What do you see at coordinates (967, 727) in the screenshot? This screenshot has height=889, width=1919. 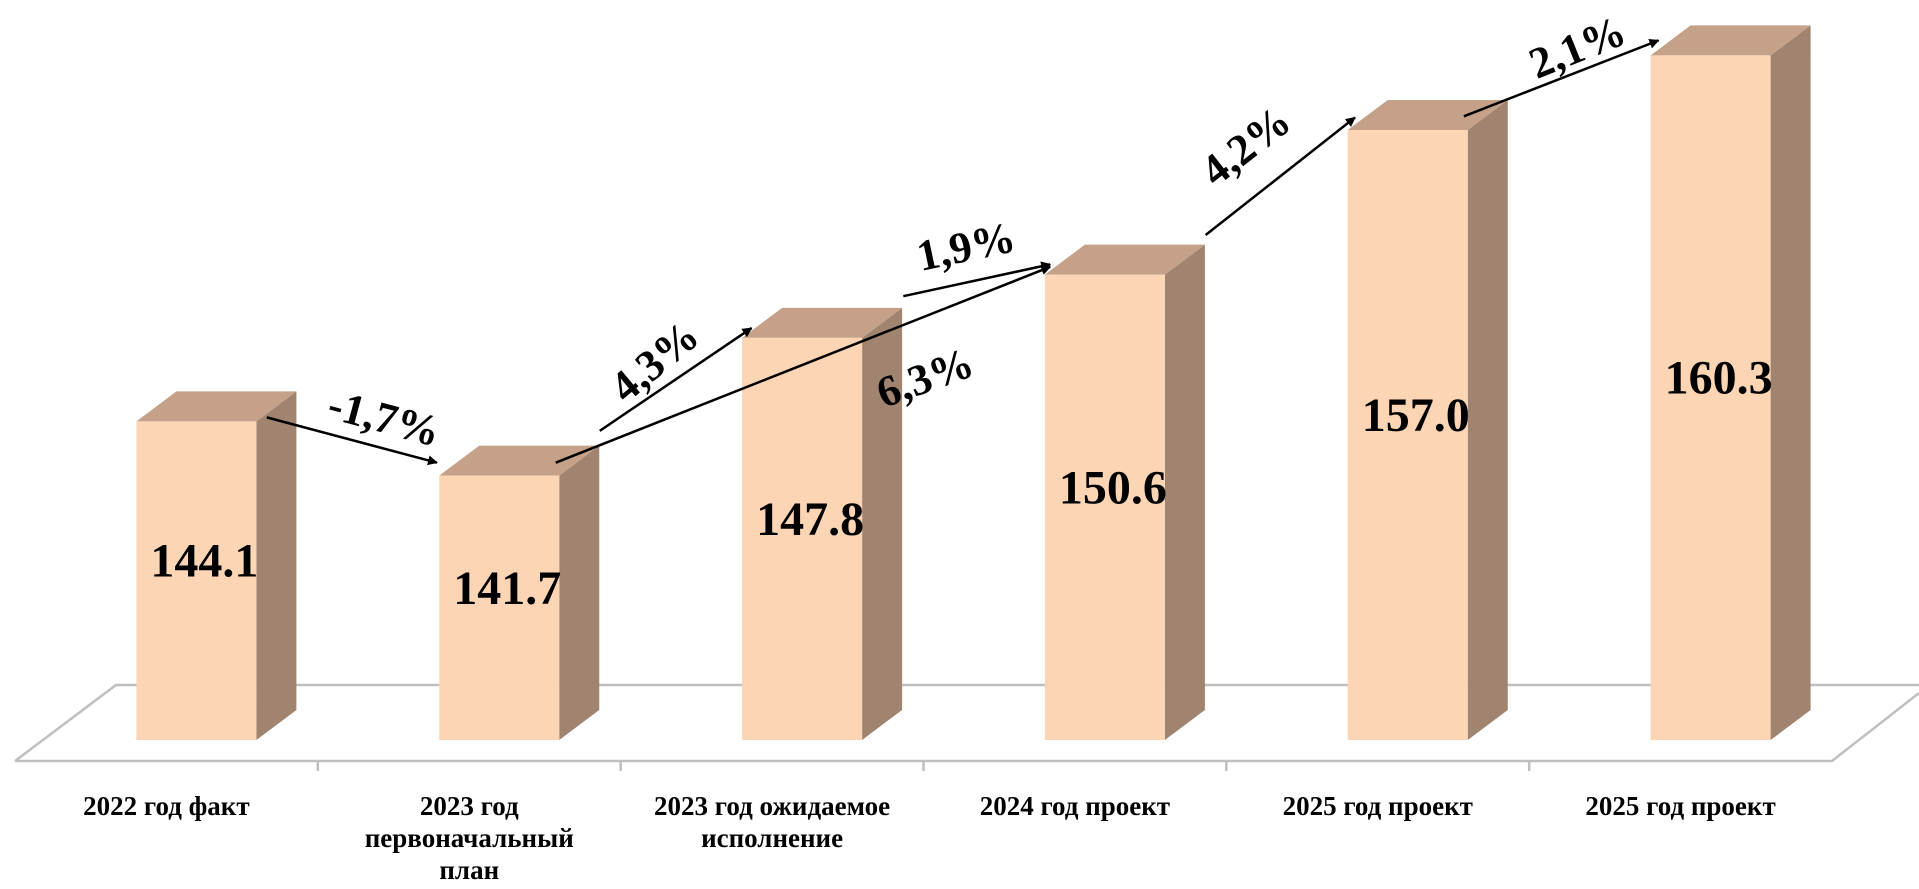 I see `floor-front` at bounding box center [967, 727].